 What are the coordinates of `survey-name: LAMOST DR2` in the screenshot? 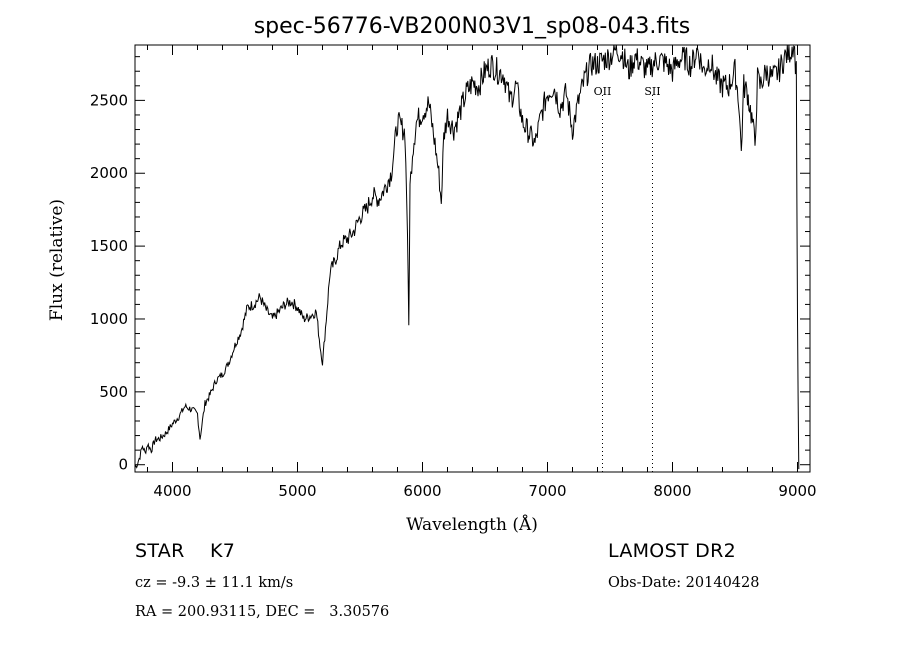 It's located at (672, 551).